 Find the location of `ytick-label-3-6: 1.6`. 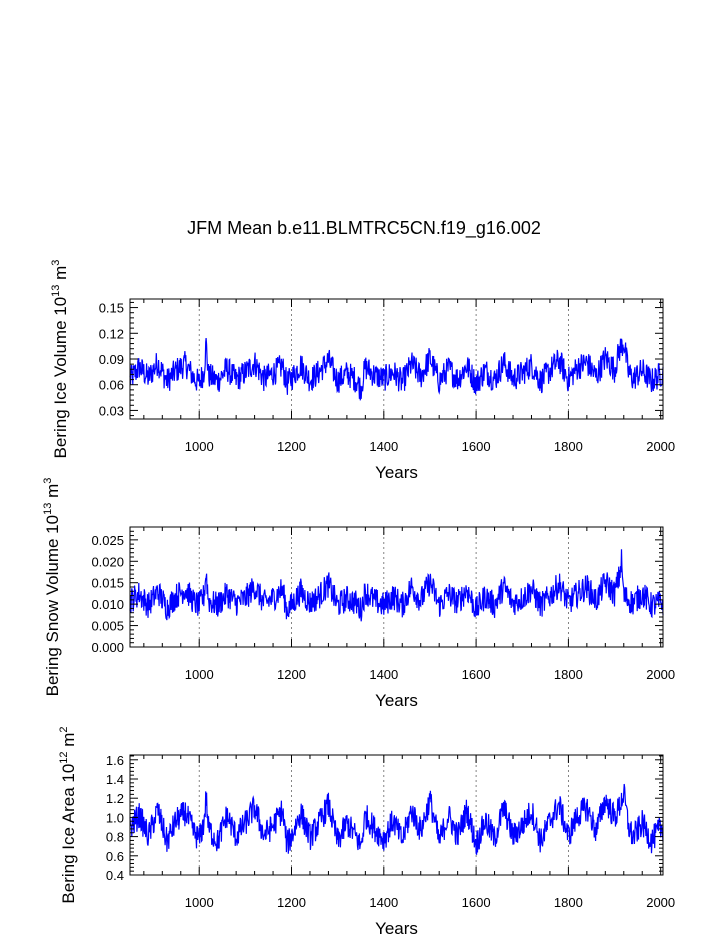

ytick-label-3-6: 1.6 is located at coordinates (115, 760).